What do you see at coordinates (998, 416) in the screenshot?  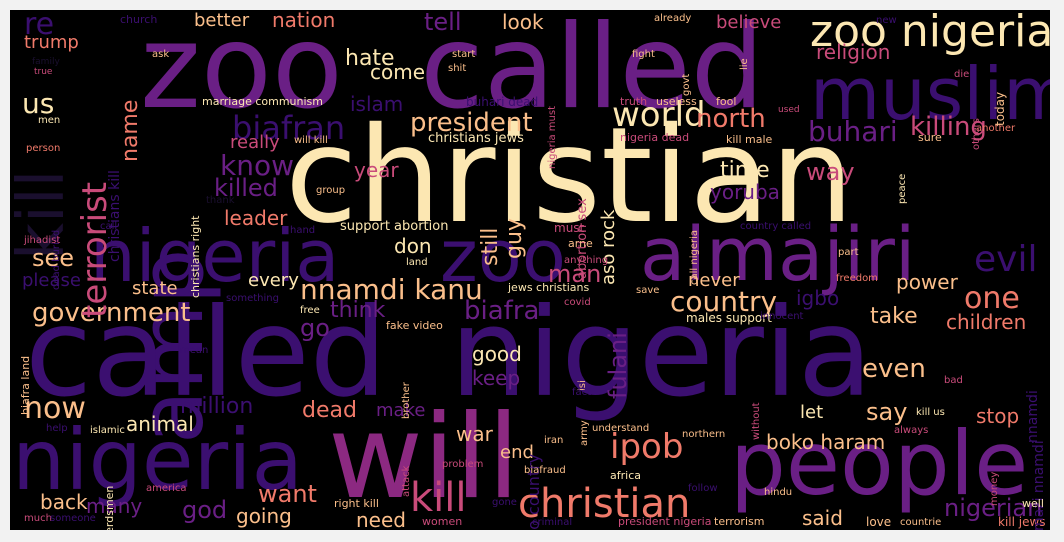 I see `word-stop: stop` at bounding box center [998, 416].